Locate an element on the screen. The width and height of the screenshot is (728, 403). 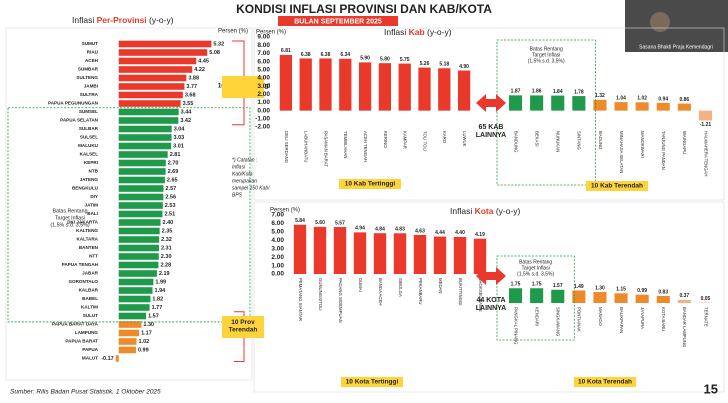
category-label: BUKITTINGGI is located at coordinates (460, 291).